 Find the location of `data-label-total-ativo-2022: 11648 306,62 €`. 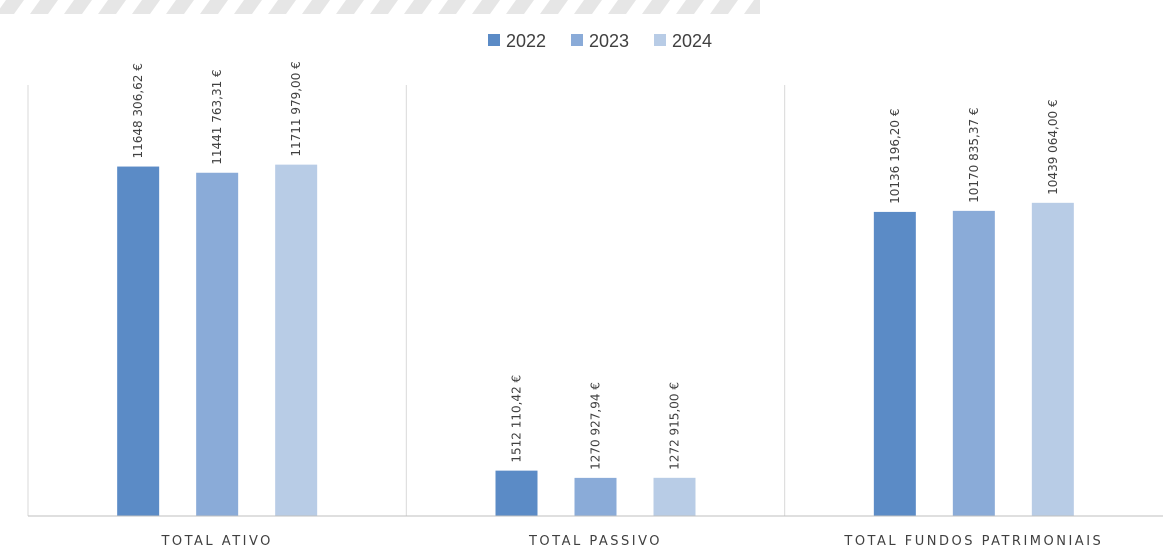

data-label-total-ativo-2022: 11648 306,62 € is located at coordinates (138, 110).